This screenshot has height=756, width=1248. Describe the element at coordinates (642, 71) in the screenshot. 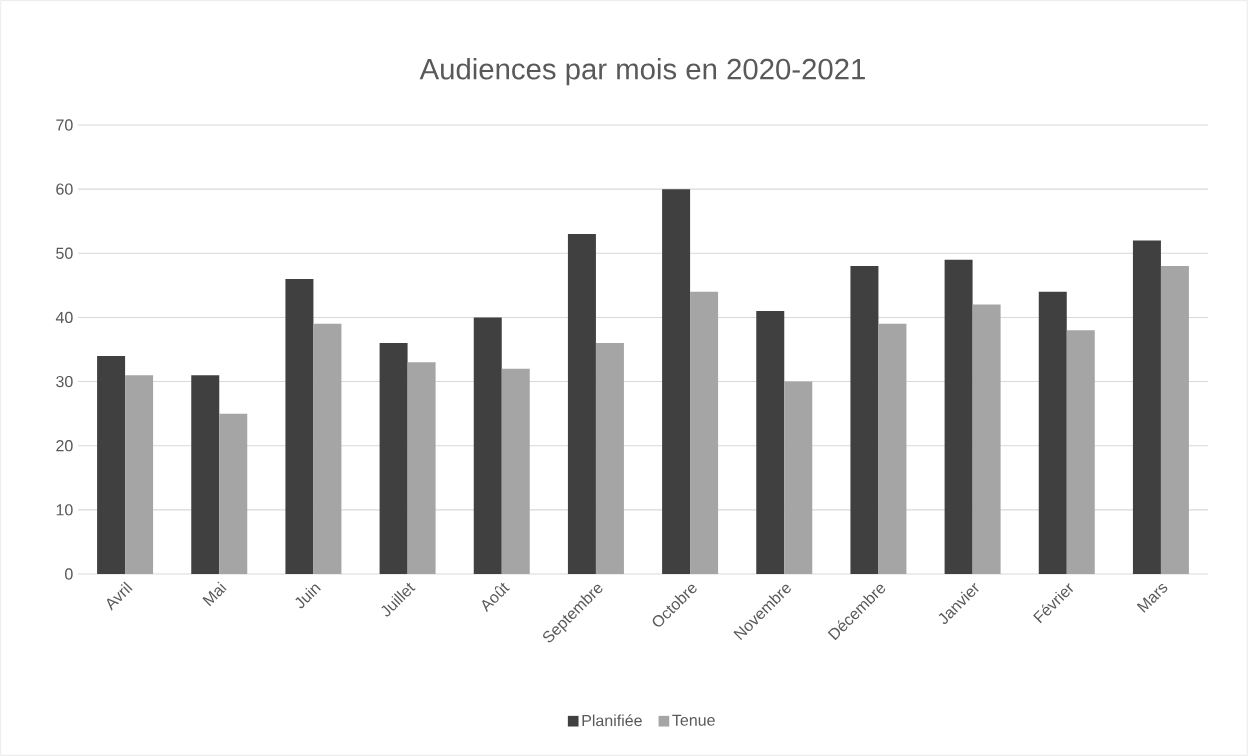

I see `chart-title: Audiences par mois en 2020-2021` at that location.